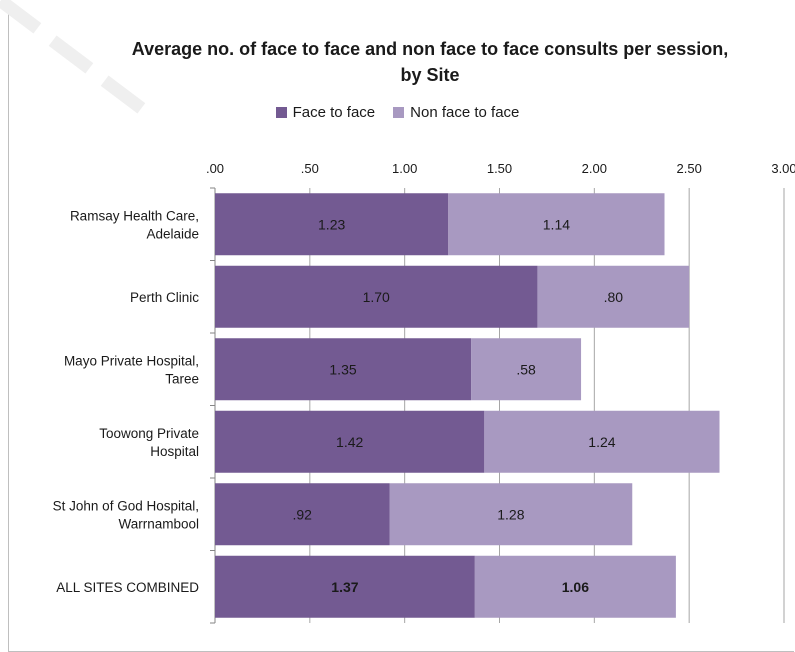 The height and width of the screenshot is (652, 795). I want to click on chart-legend: Face to face Non face to face, so click(397, 112).